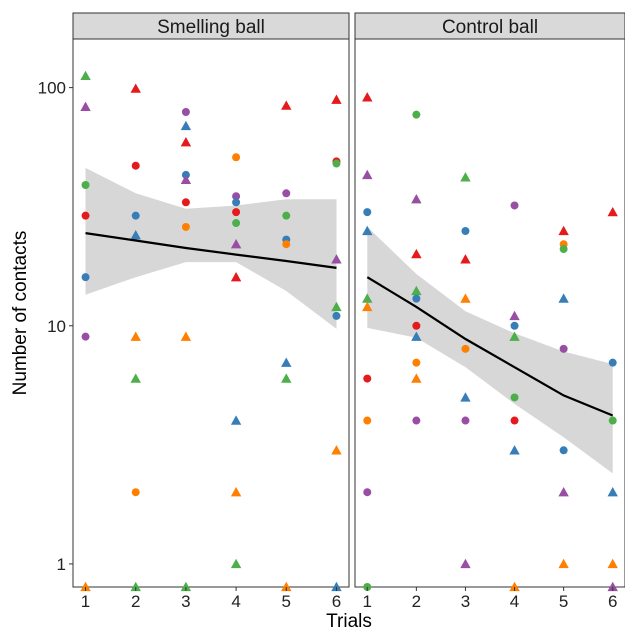 This screenshot has height=632, width=625. Describe the element at coordinates (52, 88) in the screenshot. I see `y-tick-label: 100` at that location.